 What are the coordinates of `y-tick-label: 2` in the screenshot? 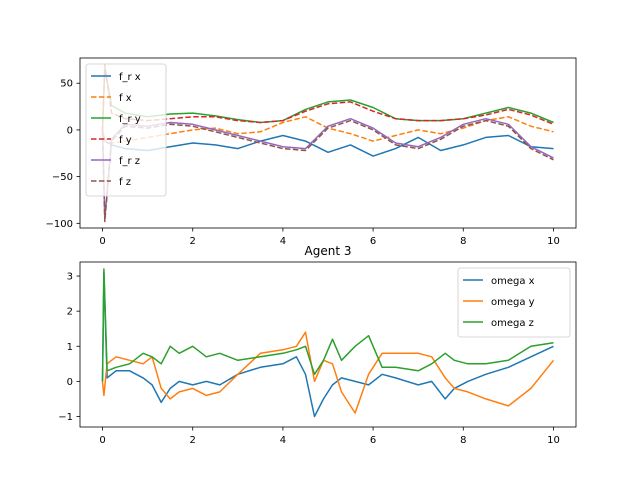 It's located at (70, 312).